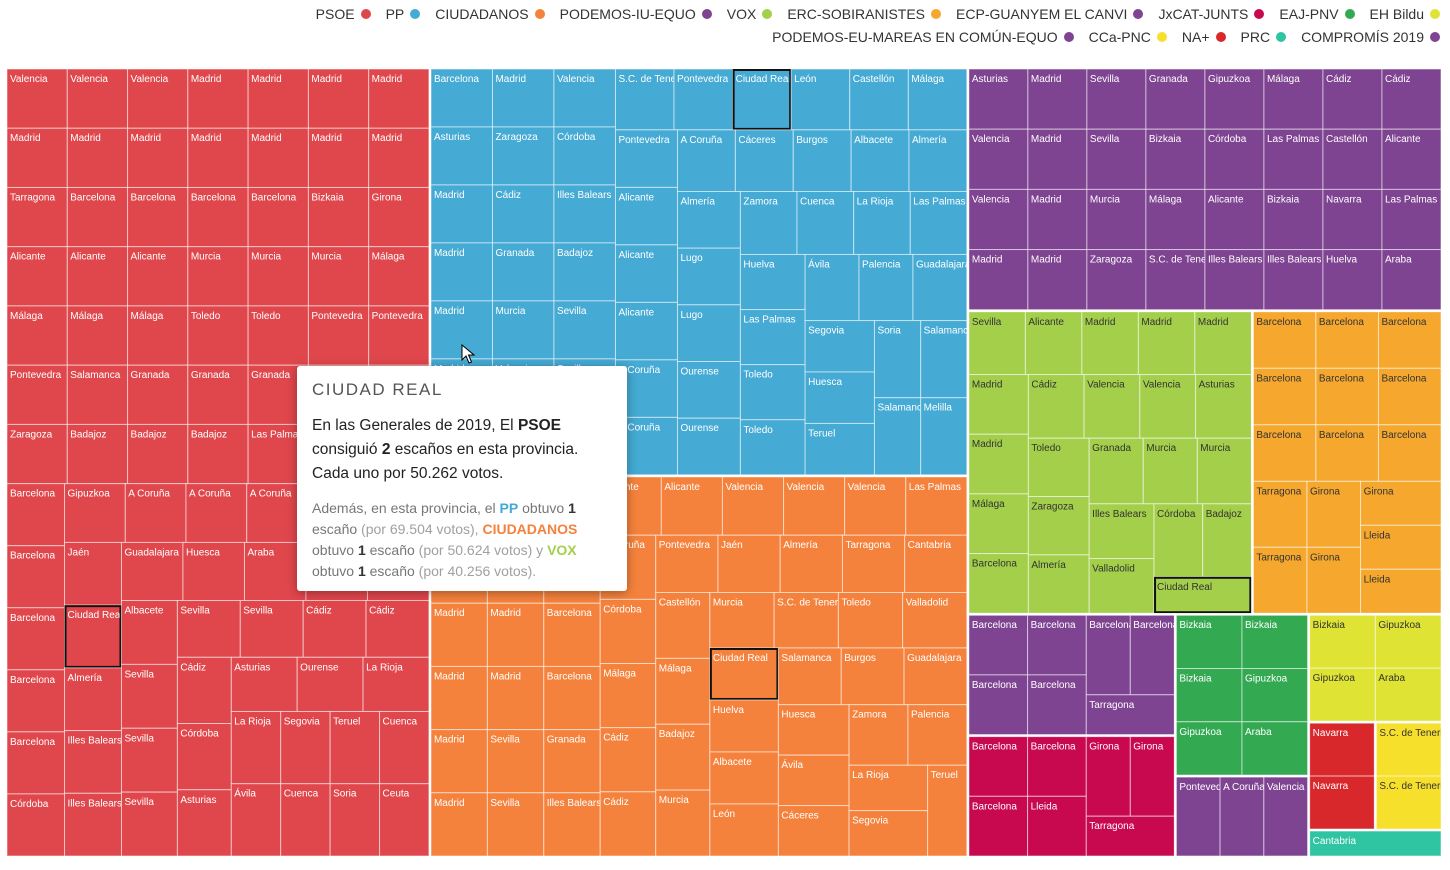 This screenshot has height=870, width=1450. I want to click on seat-cell: Toledo, so click(772, 447).